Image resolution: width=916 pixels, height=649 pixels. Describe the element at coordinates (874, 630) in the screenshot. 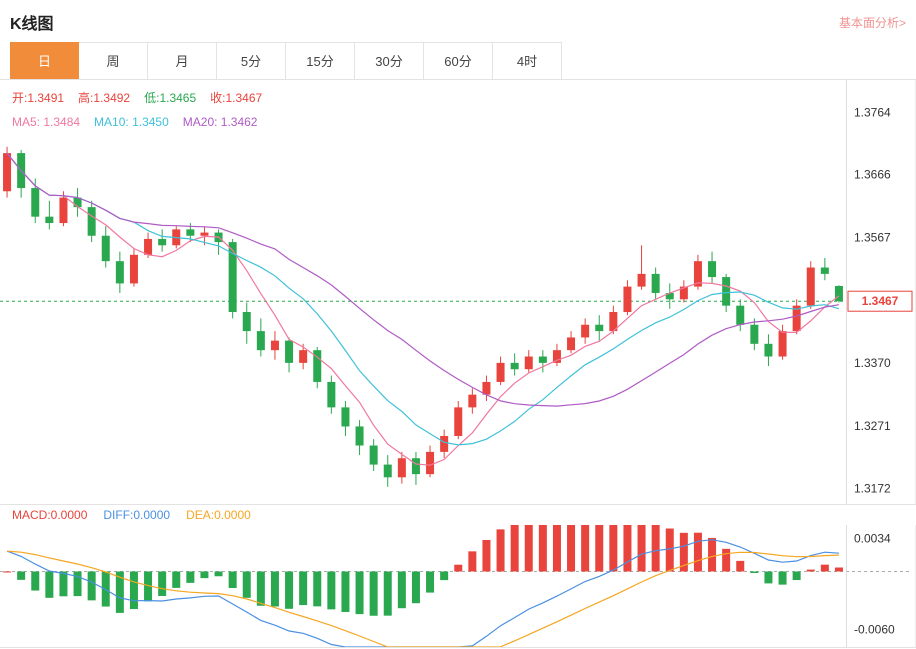

I see `svg-text: -0.0060` at that location.